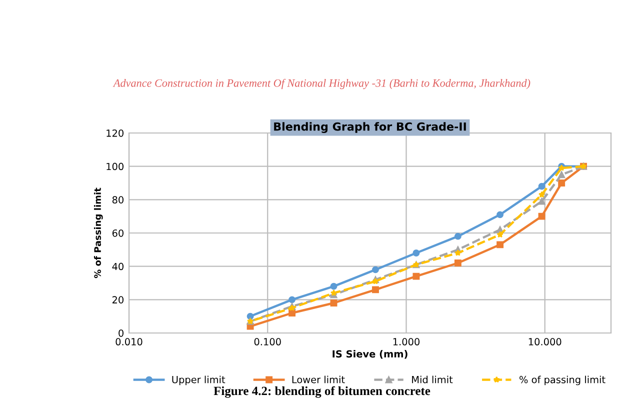 This screenshot has width=644, height=406. I want to click on x-tick-label: 0.010, so click(129, 342).